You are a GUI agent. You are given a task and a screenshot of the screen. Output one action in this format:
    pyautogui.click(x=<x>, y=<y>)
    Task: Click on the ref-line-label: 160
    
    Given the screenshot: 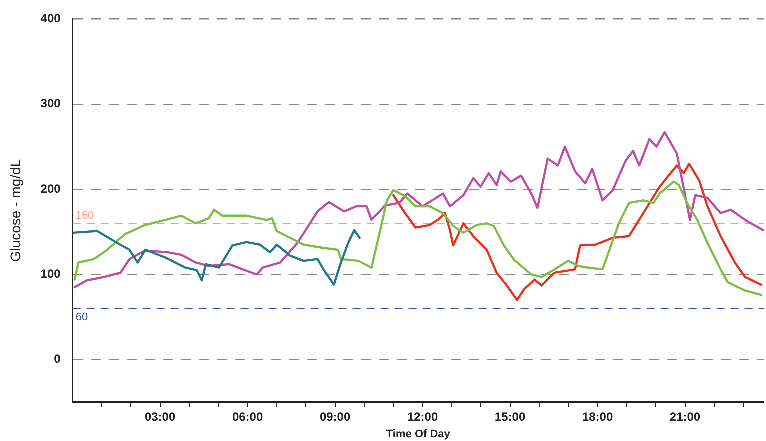 What is the action you would take?
    pyautogui.click(x=85, y=216)
    